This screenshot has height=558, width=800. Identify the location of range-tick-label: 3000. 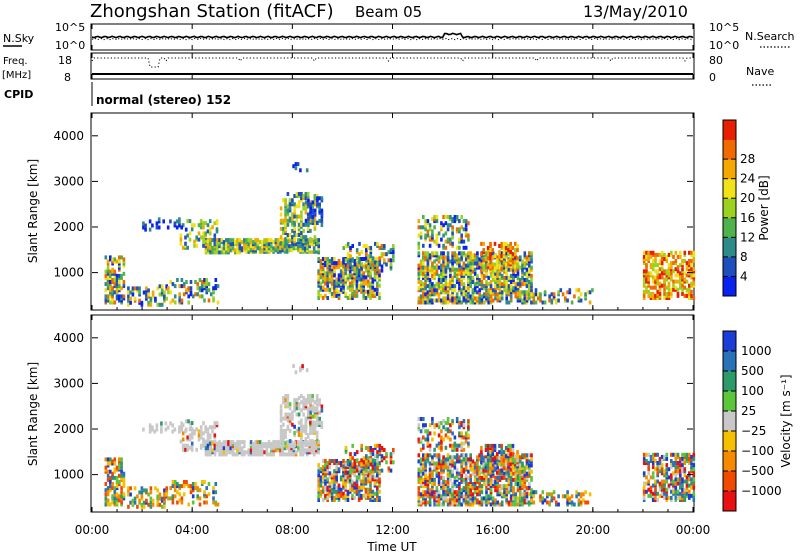
(68, 181).